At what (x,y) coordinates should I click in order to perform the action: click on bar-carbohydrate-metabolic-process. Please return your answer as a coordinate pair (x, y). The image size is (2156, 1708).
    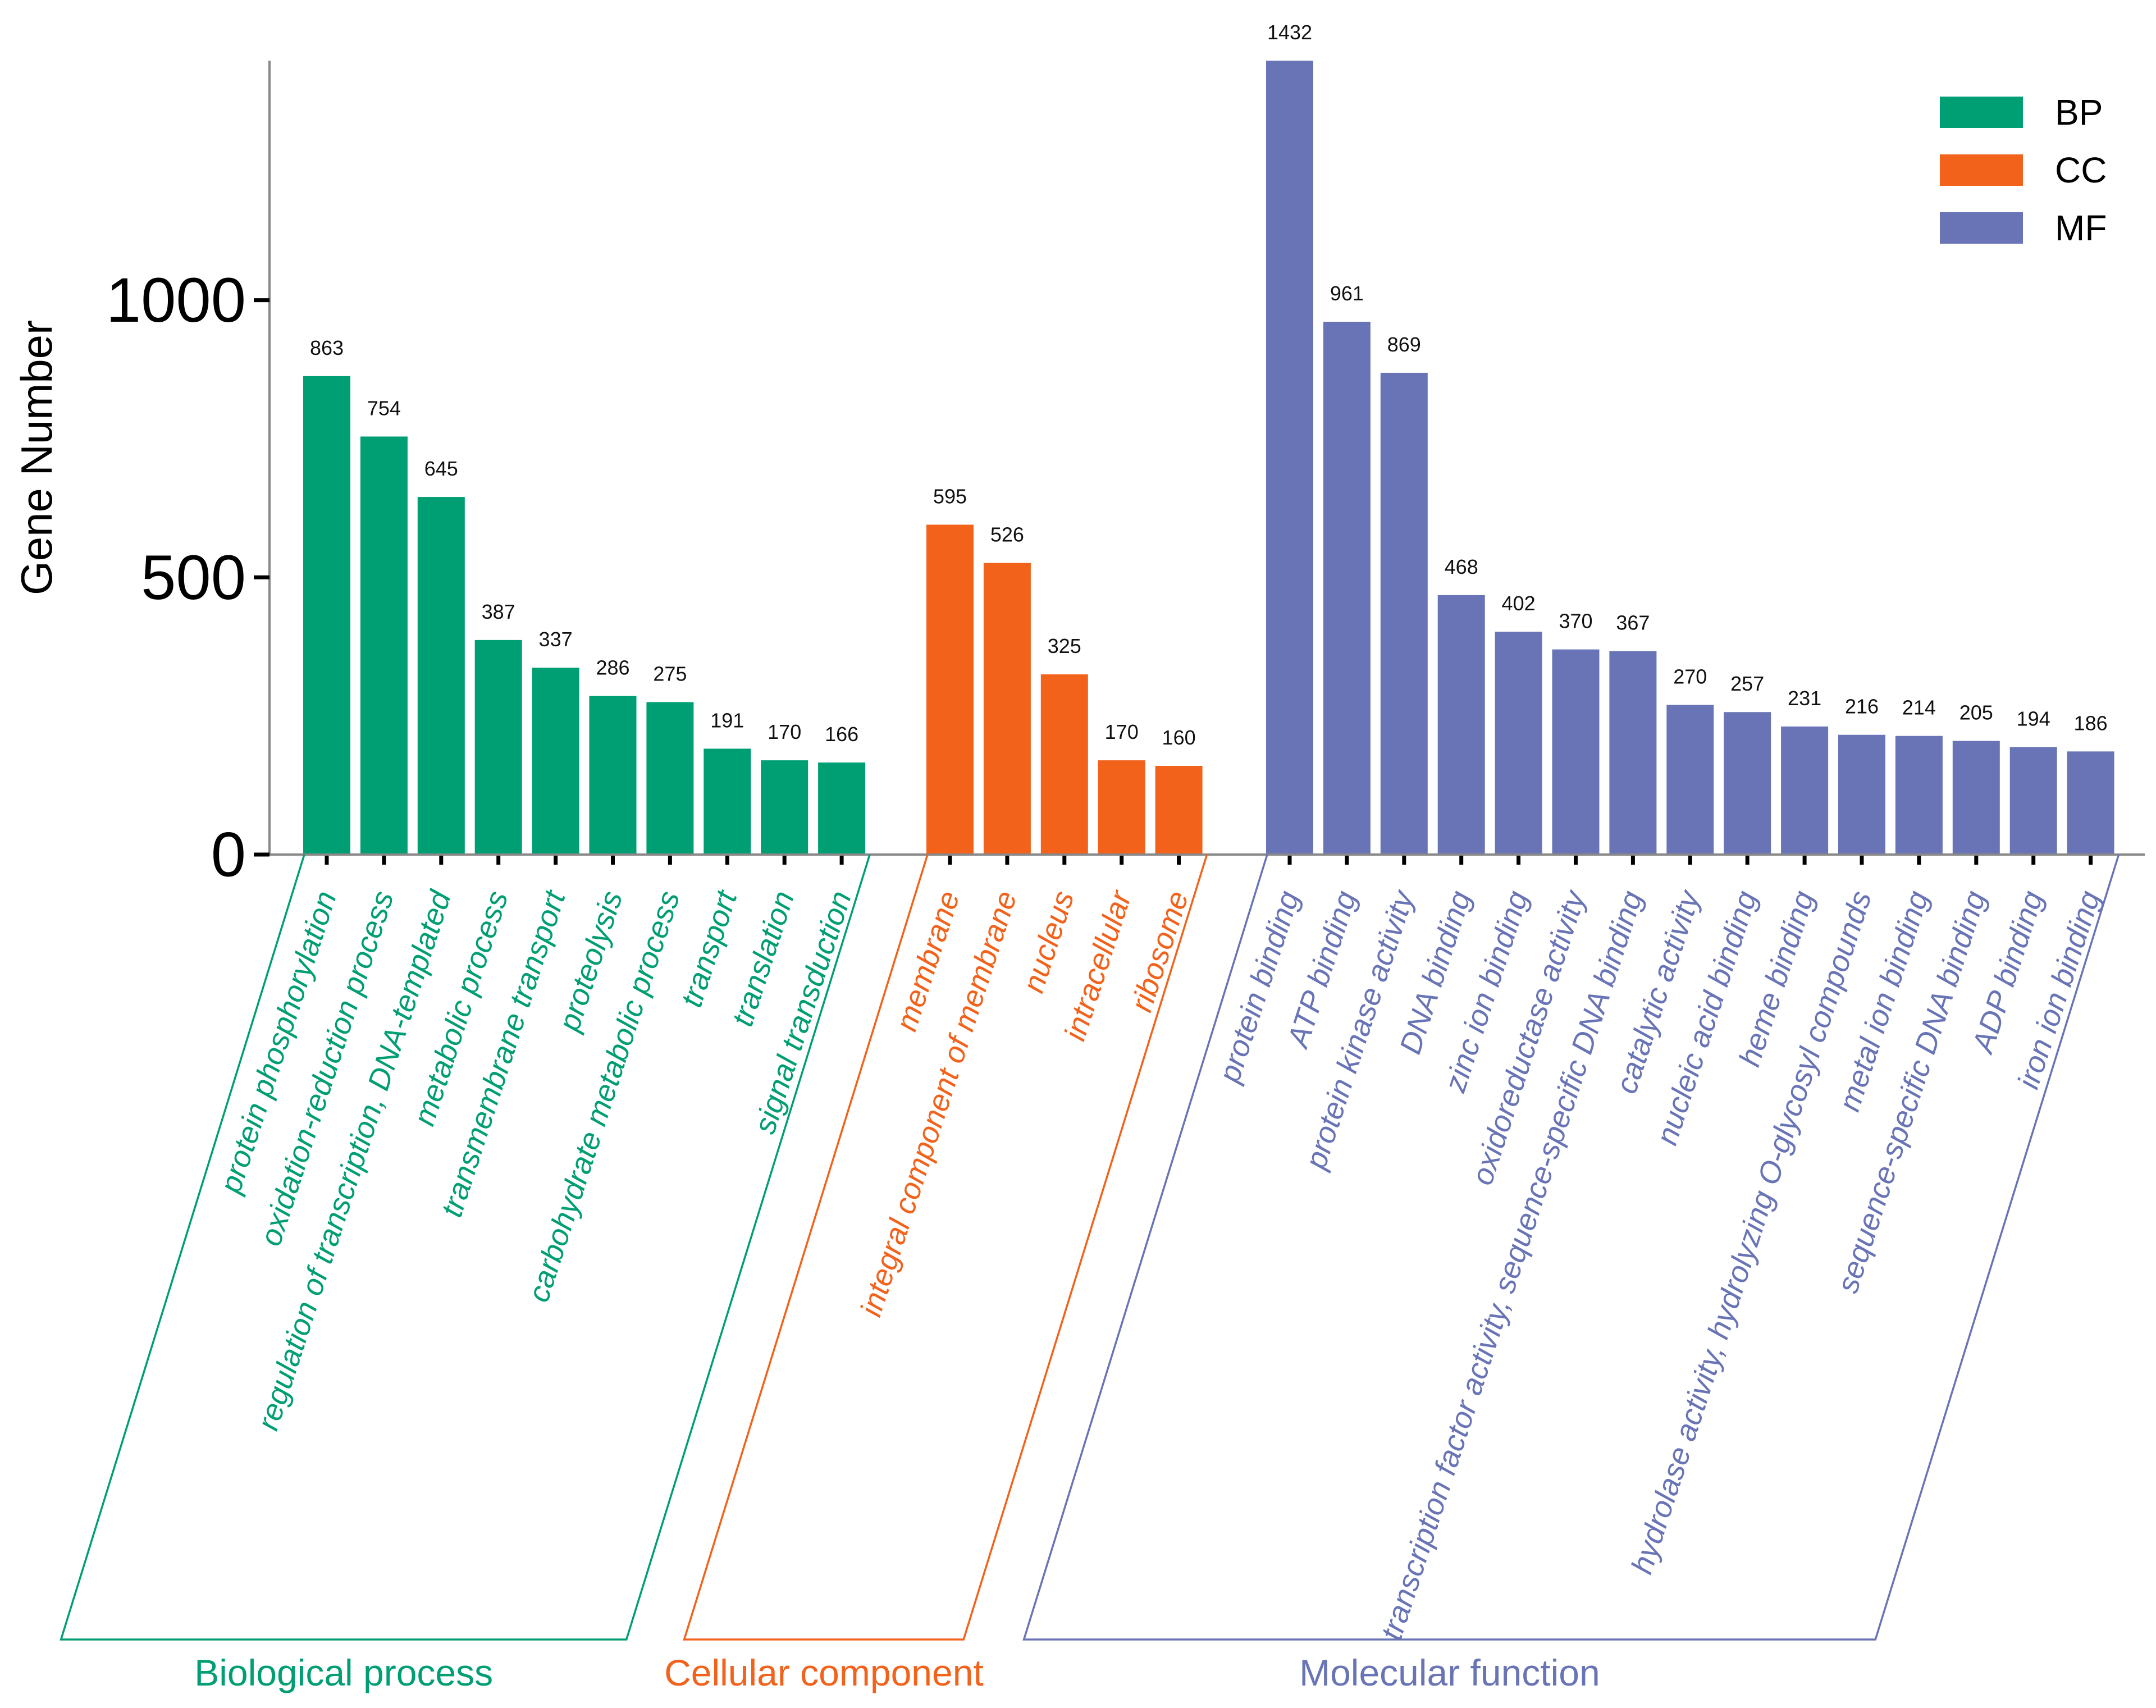
    Looking at the image, I should click on (670, 779).